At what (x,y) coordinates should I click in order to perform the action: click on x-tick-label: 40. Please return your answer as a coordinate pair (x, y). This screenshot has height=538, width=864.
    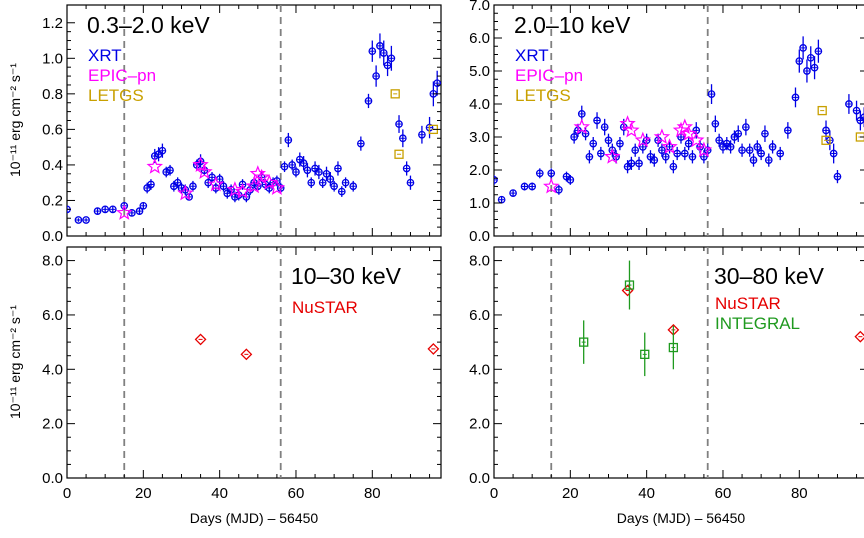
    Looking at the image, I should click on (646, 493).